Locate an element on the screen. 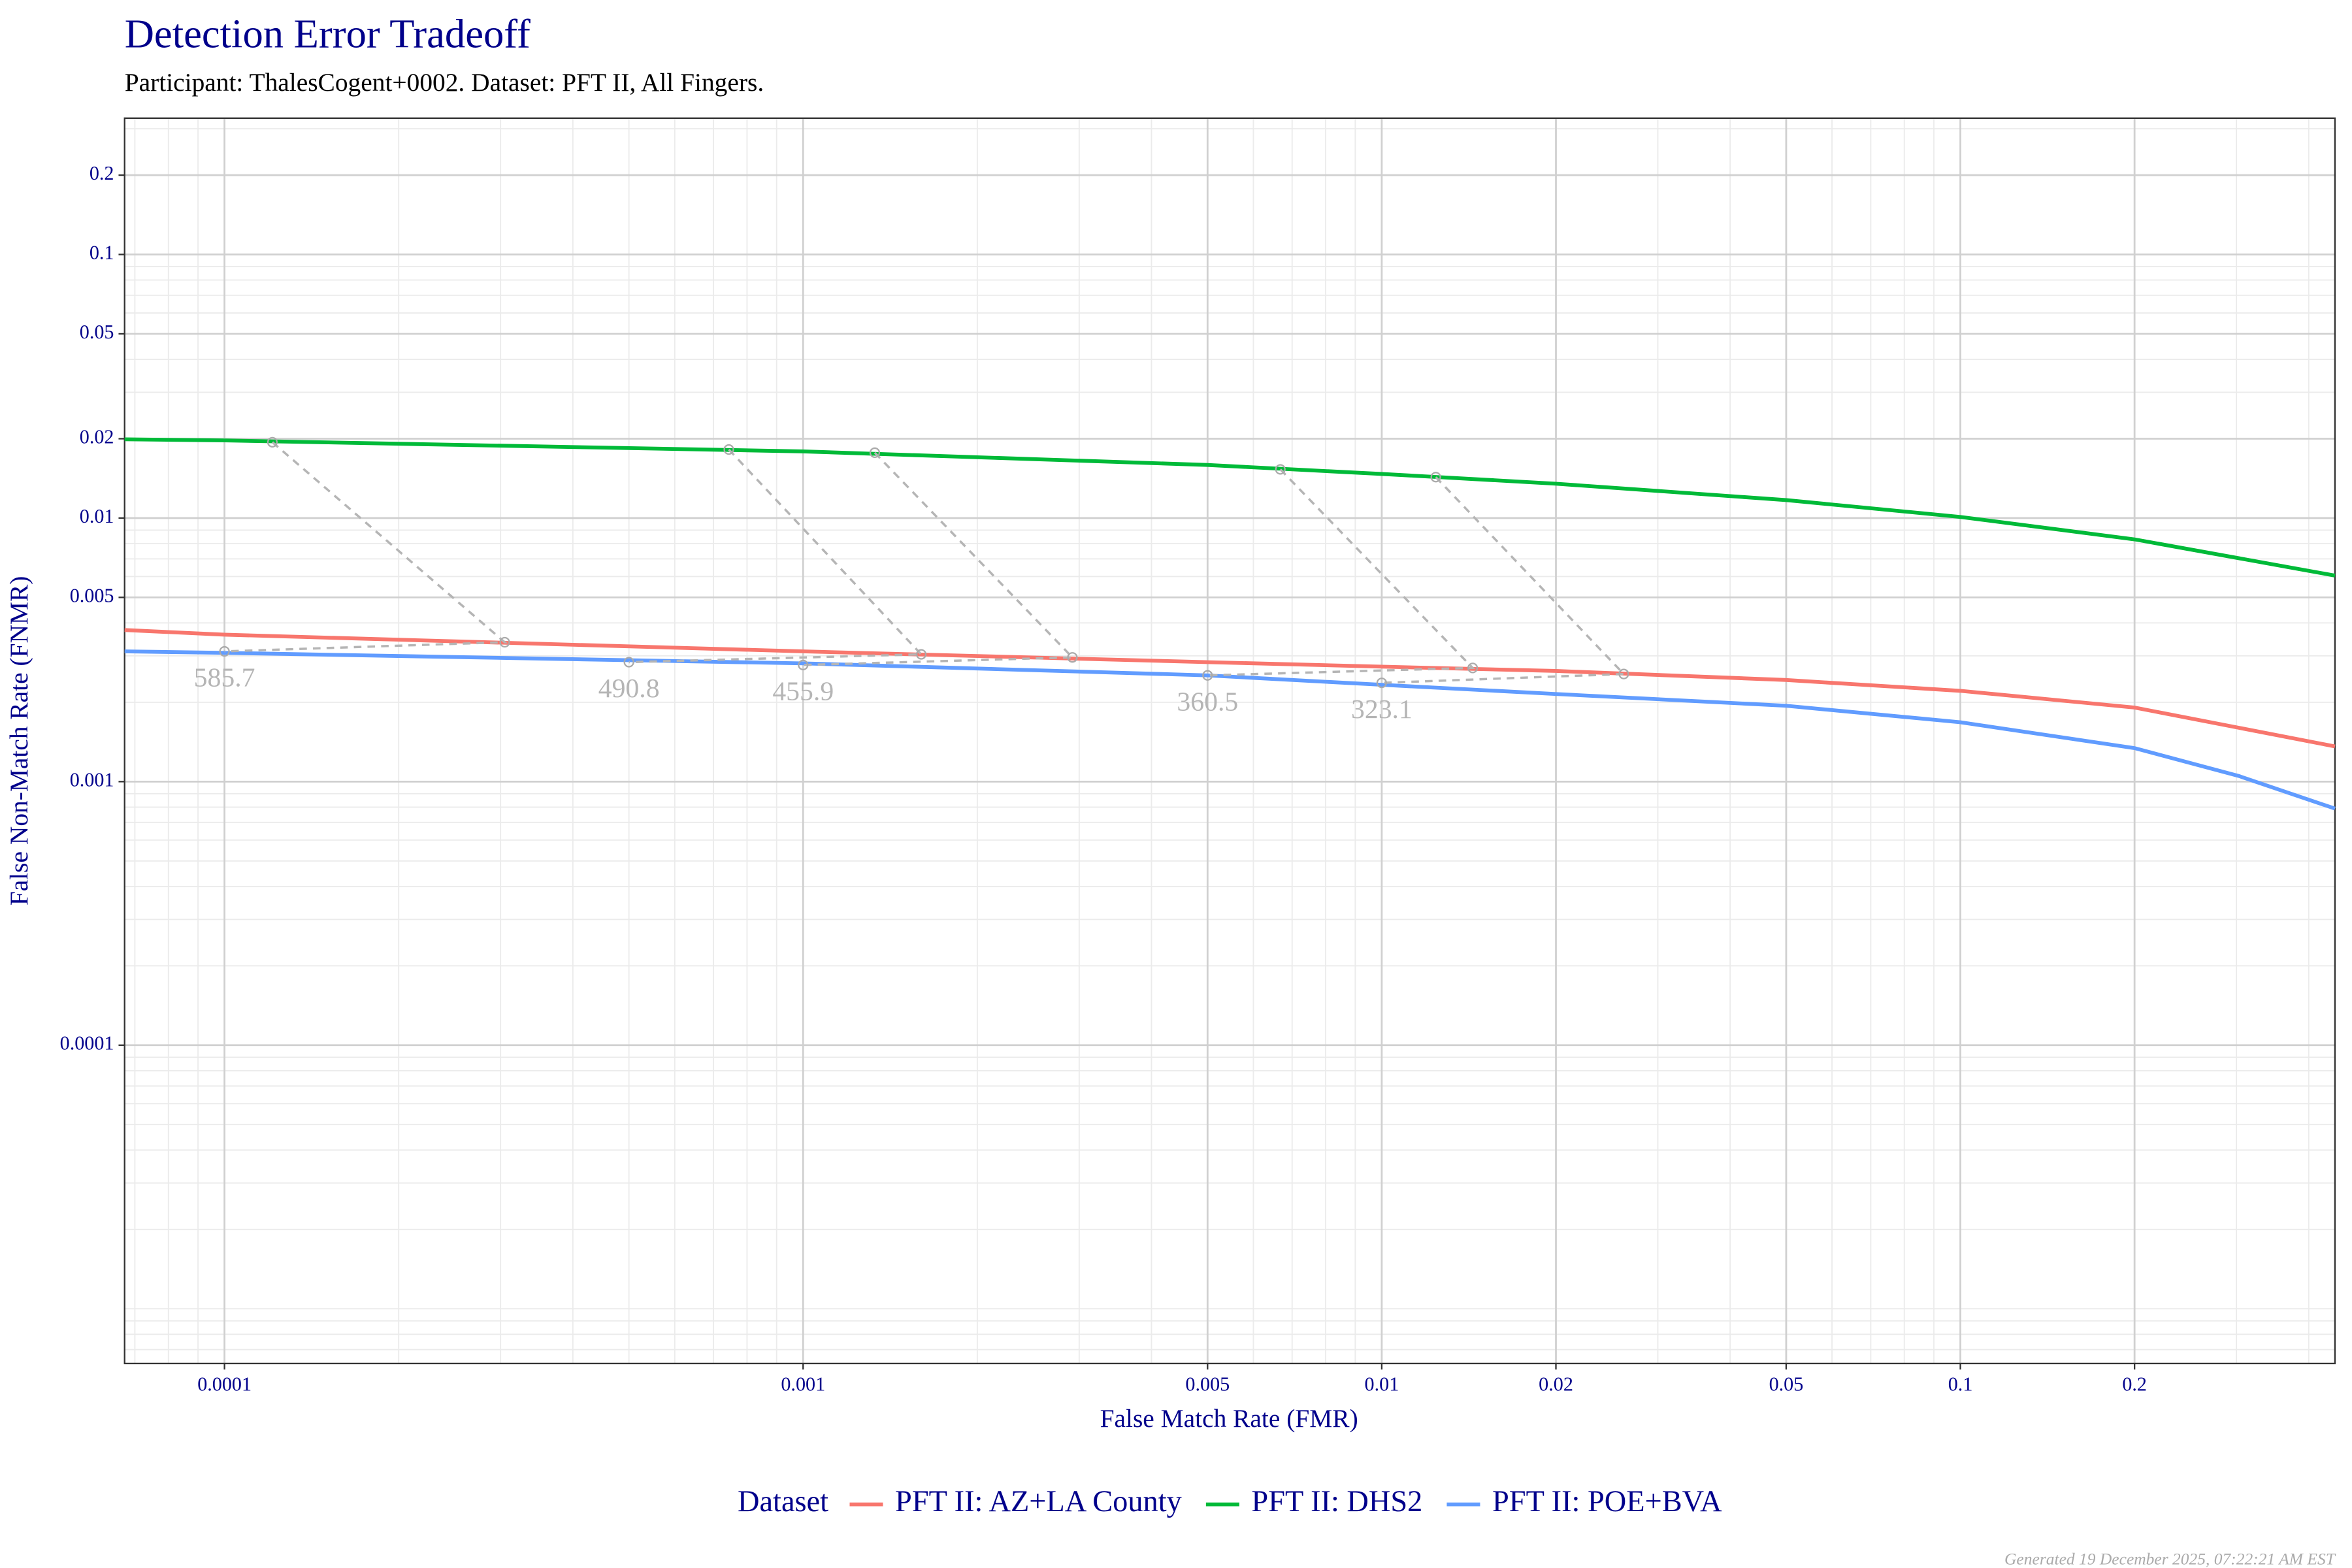 This screenshot has height=1568, width=2352. x-tick-label: 0.005 is located at coordinates (1207, 1384).